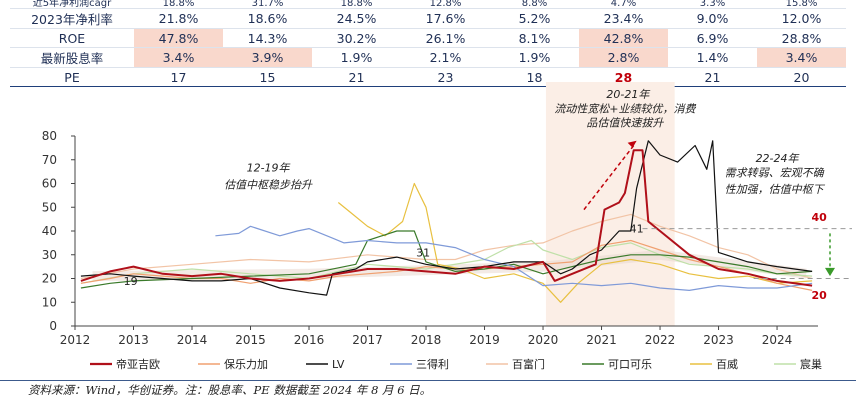  Describe the element at coordinates (267, 38) in the screenshot. I see `table-cell: 14.3%` at that location.